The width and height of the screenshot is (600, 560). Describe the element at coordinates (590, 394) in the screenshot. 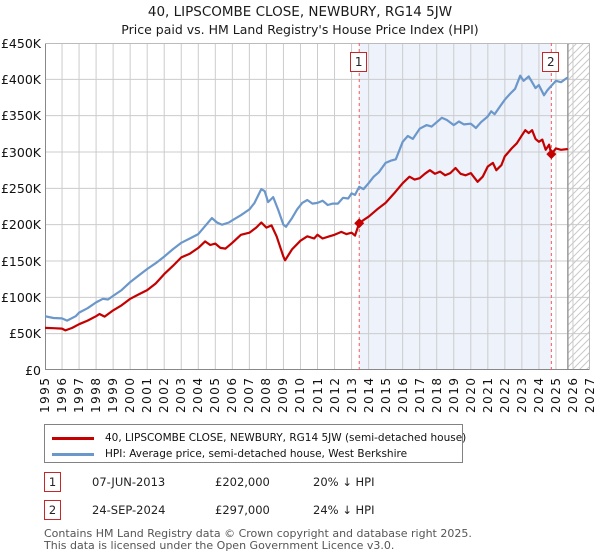

I see `x-tick-label: 2027` at that location.